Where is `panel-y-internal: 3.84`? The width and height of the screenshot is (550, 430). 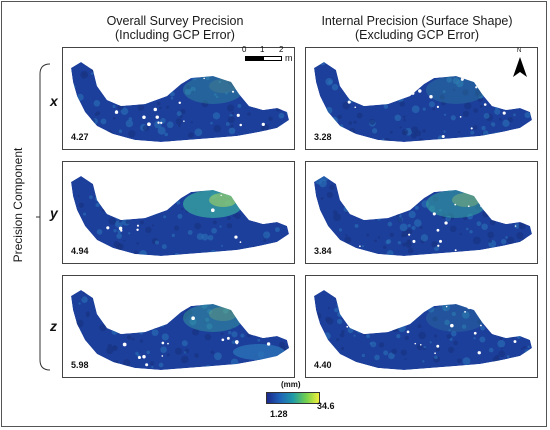
panel-y-internal: 3.84 is located at coordinates (421, 212).